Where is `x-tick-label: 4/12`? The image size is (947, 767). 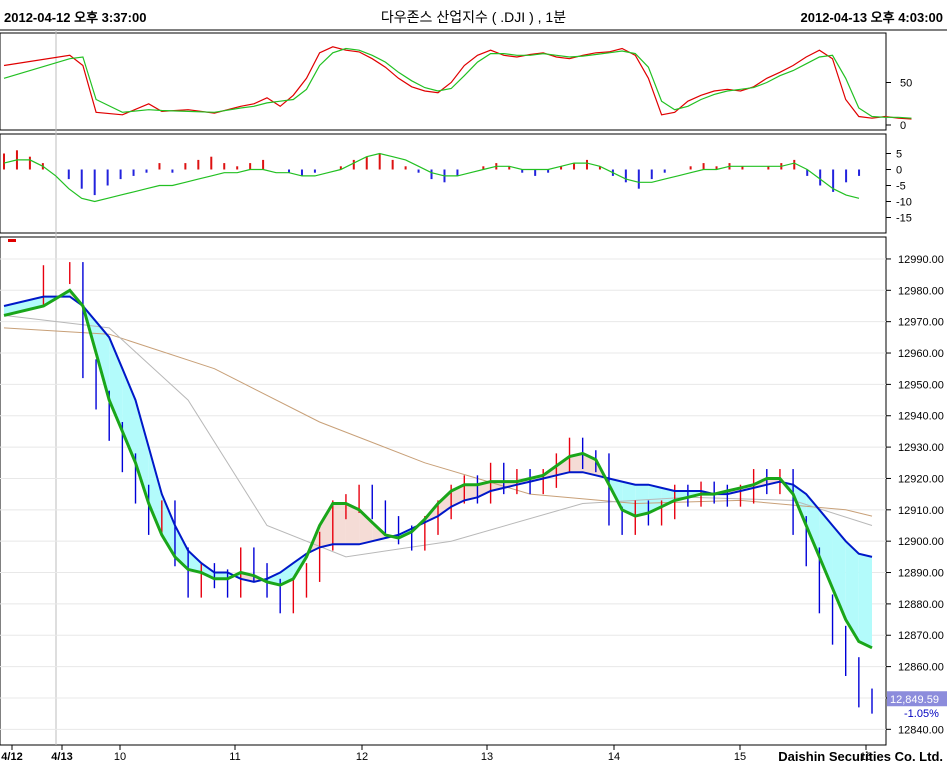 x-tick-label: 4/12 is located at coordinates (11, 757).